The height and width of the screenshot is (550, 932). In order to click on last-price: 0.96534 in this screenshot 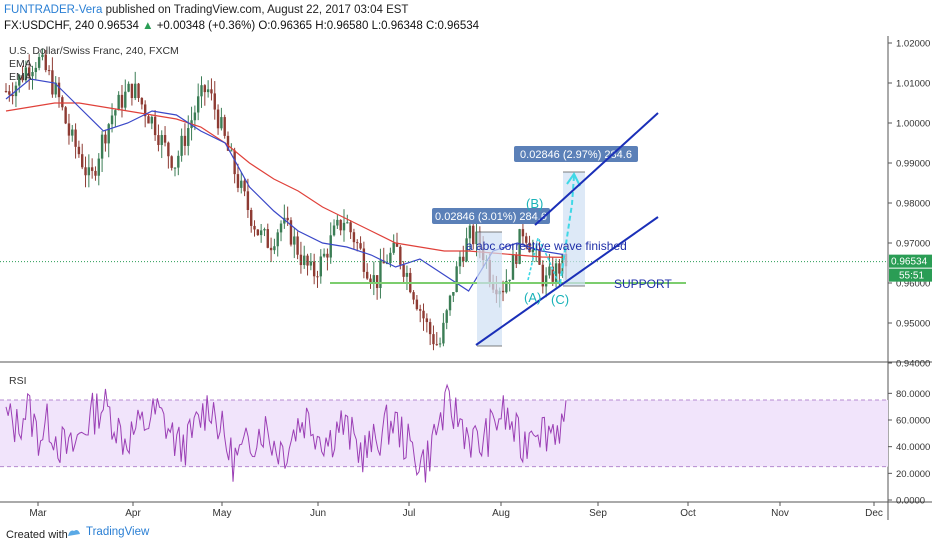, I will do `click(118, 26)`.